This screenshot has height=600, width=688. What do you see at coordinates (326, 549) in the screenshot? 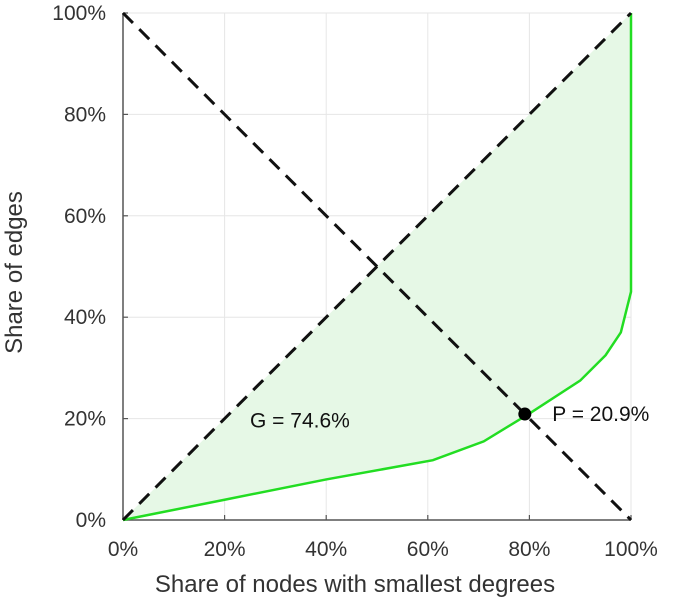
I see `x-tick-label: 40%` at bounding box center [326, 549].